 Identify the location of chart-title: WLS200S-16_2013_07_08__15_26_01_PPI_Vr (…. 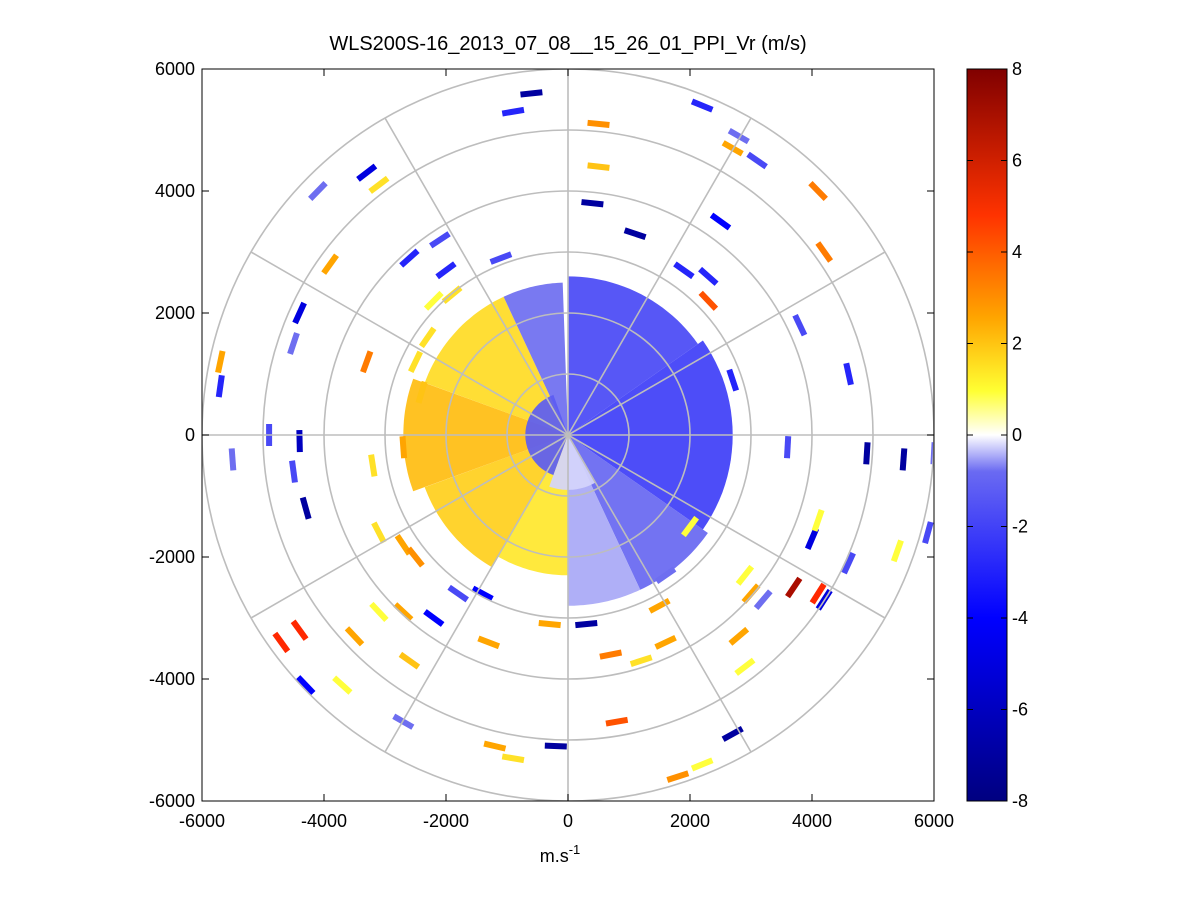
(567, 44).